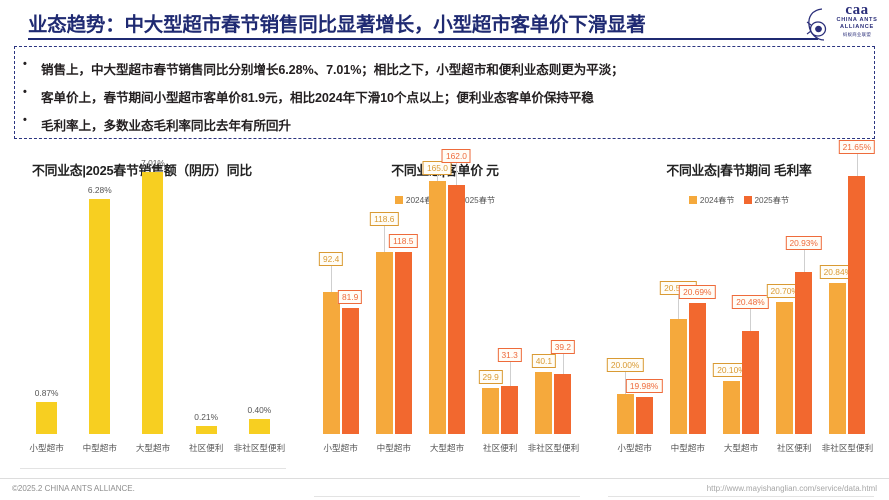 The height and width of the screenshot is (500, 889). I want to click on legend-label: 2024春节, so click(717, 200).